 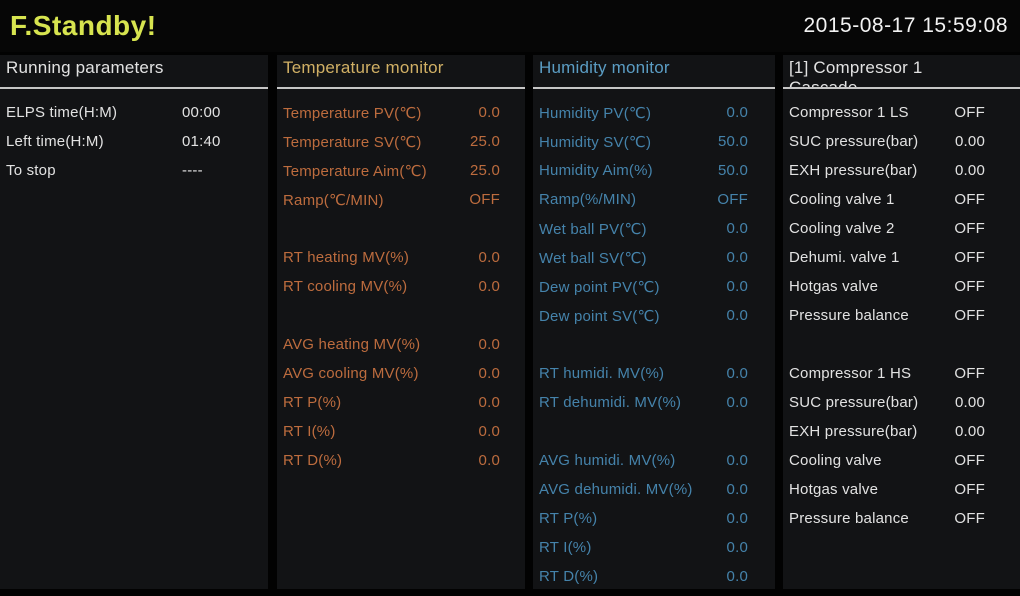 What do you see at coordinates (55, 141) in the screenshot?
I see `row-label: Left time(H:M)` at bounding box center [55, 141].